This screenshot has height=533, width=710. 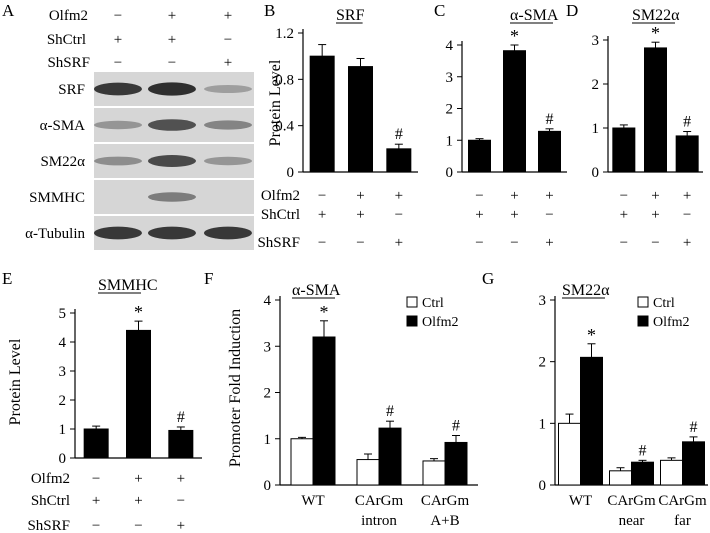 What do you see at coordinates (269, 10) in the screenshot?
I see `panel-letter: B` at bounding box center [269, 10].